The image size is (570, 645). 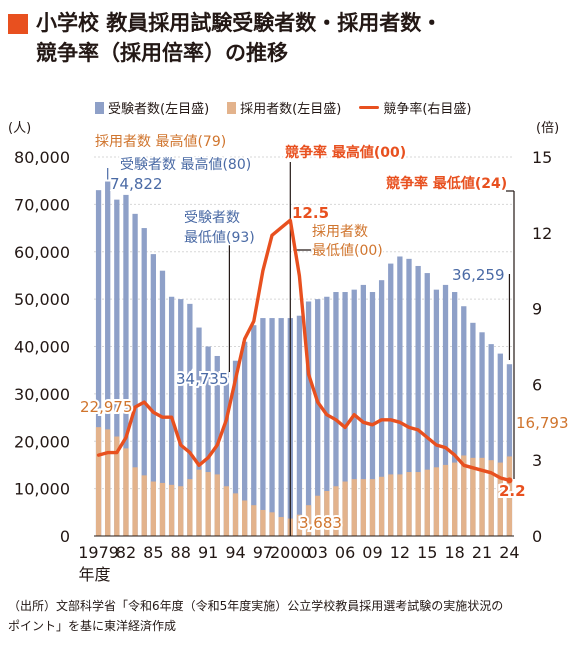 What do you see at coordinates (372, 552) in the screenshot?
I see `x-tick-label: 09` at bounding box center [372, 552].